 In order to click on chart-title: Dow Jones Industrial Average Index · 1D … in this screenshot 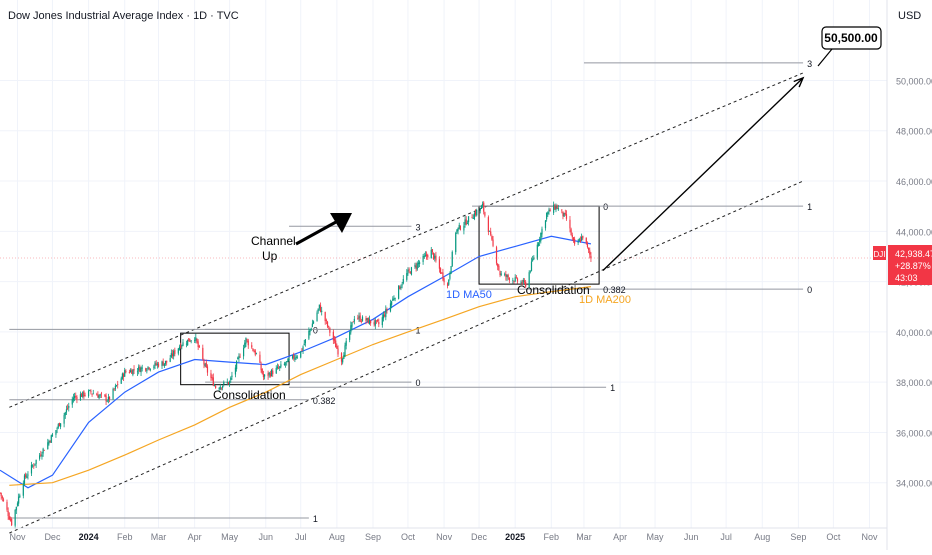, I will do `click(123, 16)`.